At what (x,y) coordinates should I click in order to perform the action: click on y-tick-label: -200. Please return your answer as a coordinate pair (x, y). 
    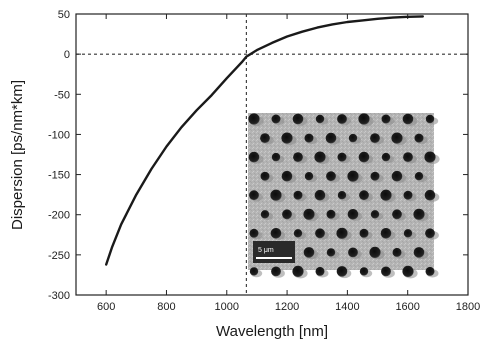
    Looking at the image, I should click on (59, 216).